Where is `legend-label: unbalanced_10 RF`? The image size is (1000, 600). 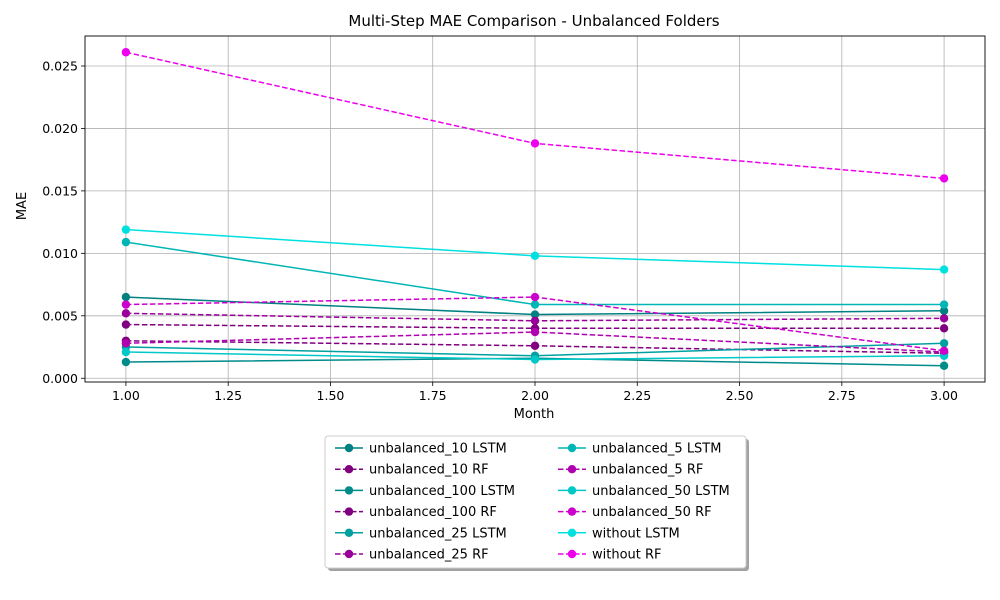 legend-label: unbalanced_10 RF is located at coordinates (429, 470).